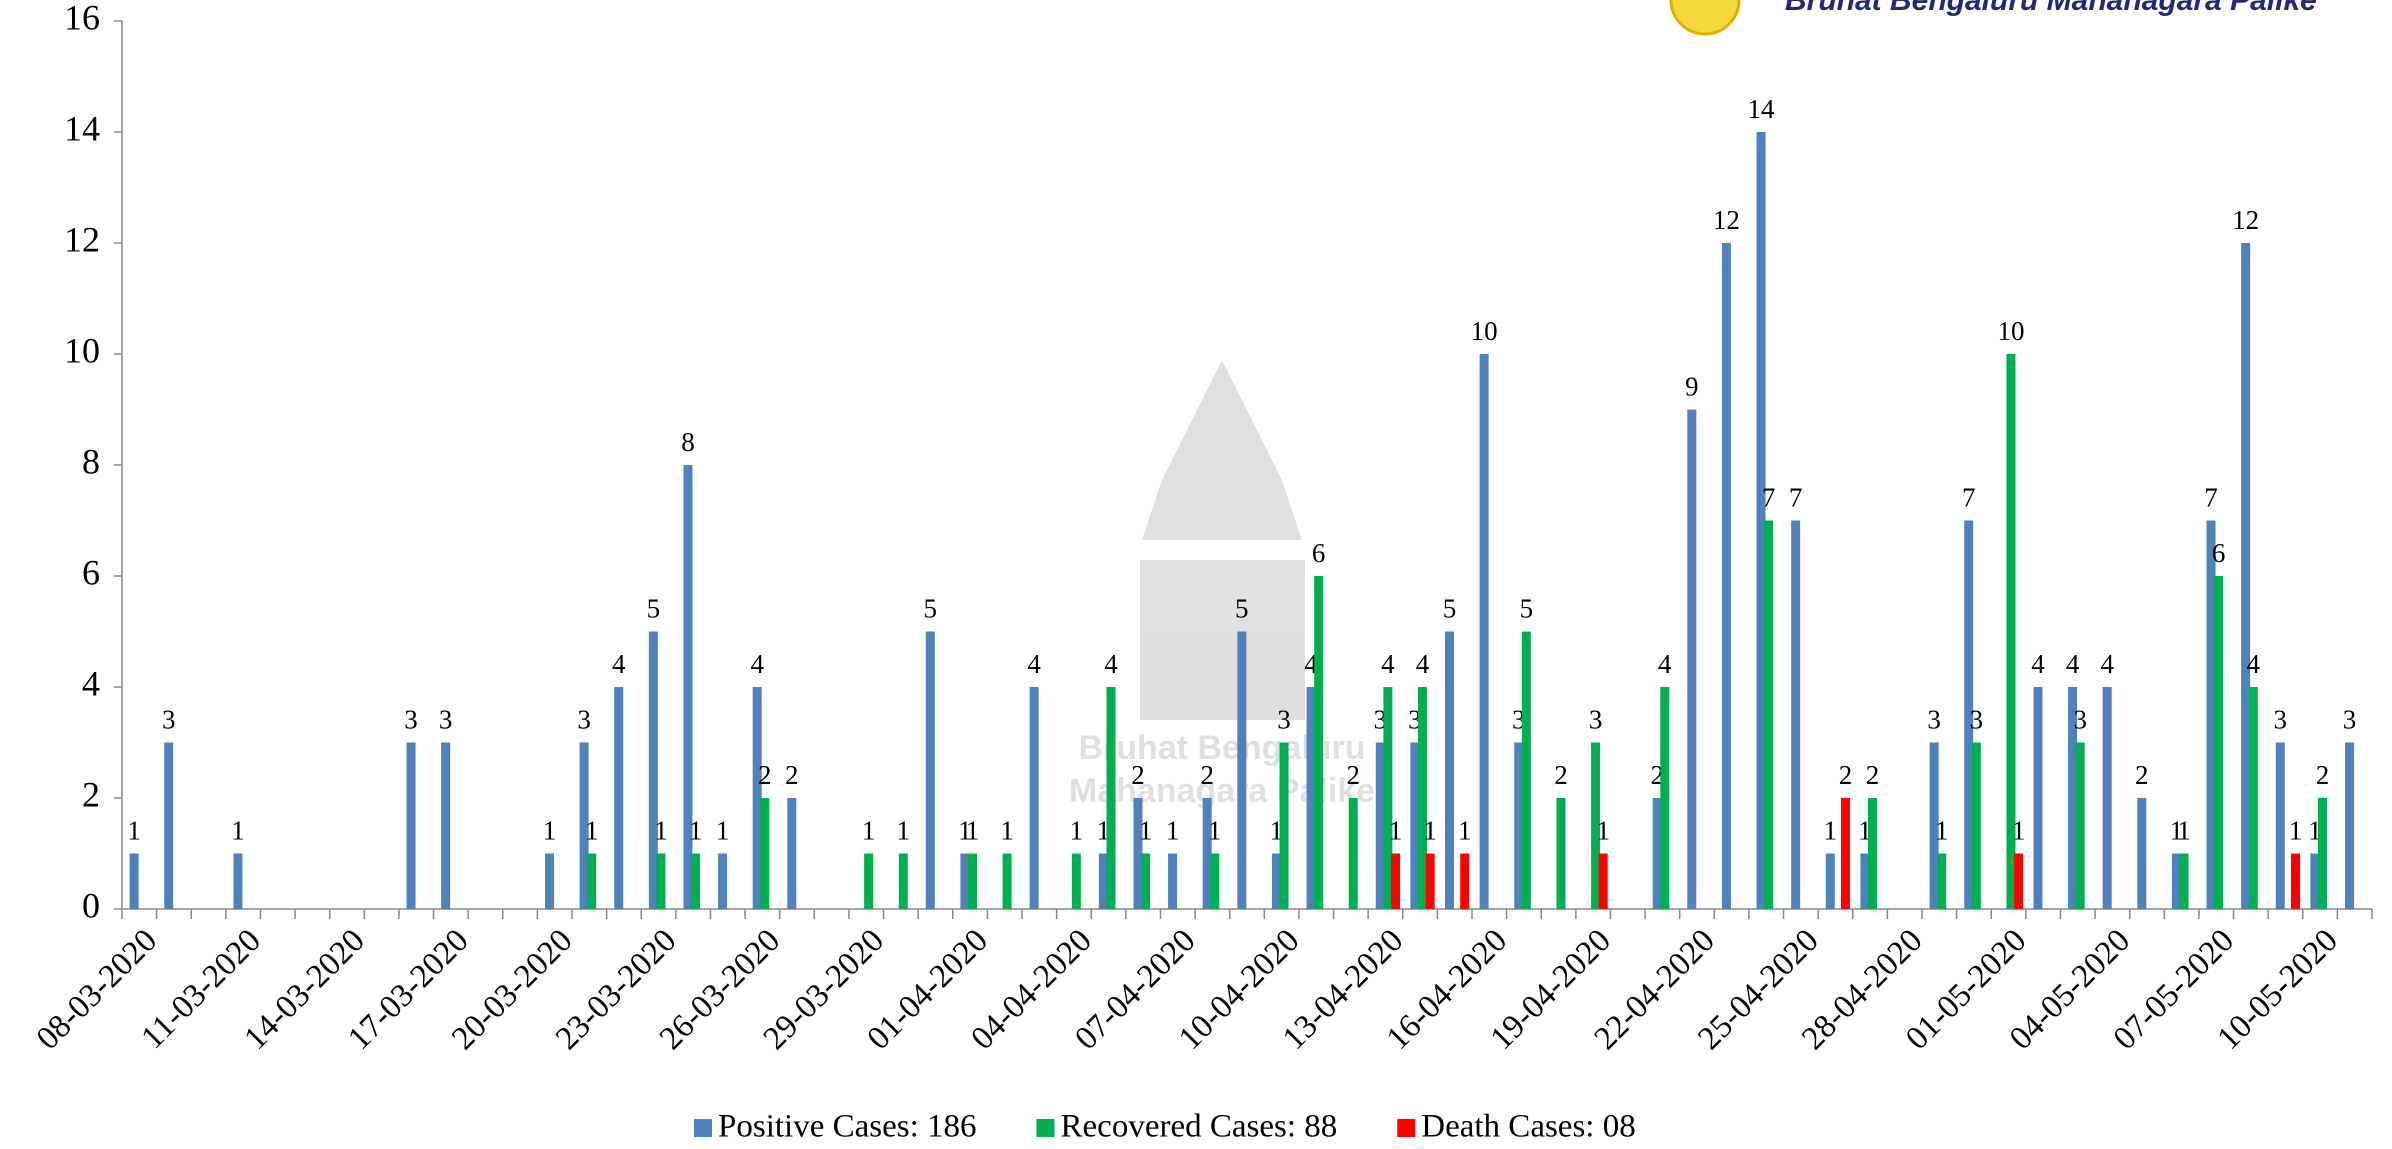  What do you see at coordinates (82, 350) in the screenshot?
I see `y-tick-label: 10` at bounding box center [82, 350].